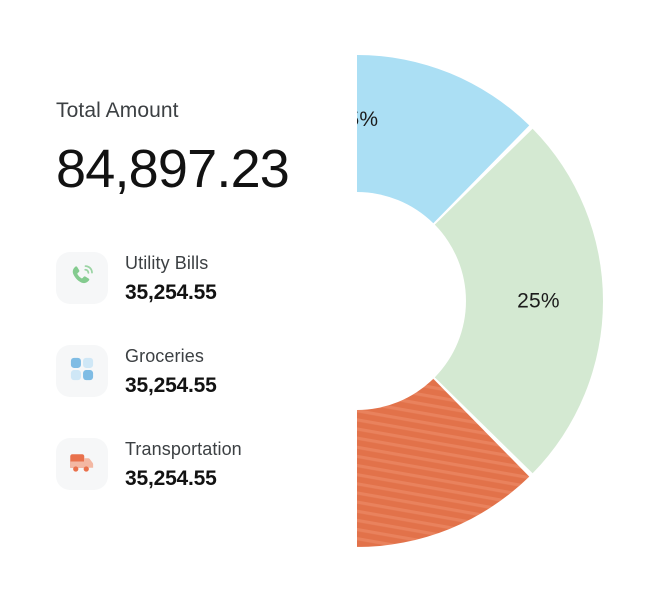 This screenshot has width=645, height=600. Describe the element at coordinates (173, 169) in the screenshot. I see `total-amount-value: 84,897.23` at that location.